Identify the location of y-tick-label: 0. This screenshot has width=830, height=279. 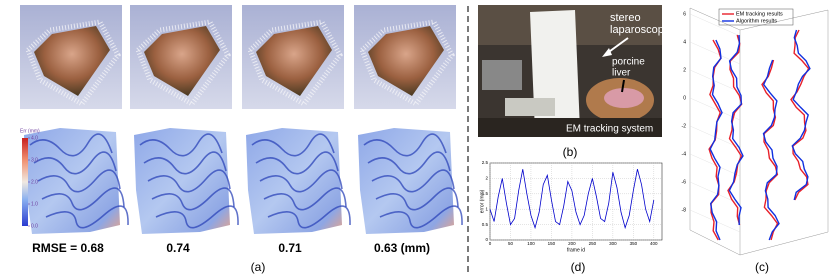
(486, 239).